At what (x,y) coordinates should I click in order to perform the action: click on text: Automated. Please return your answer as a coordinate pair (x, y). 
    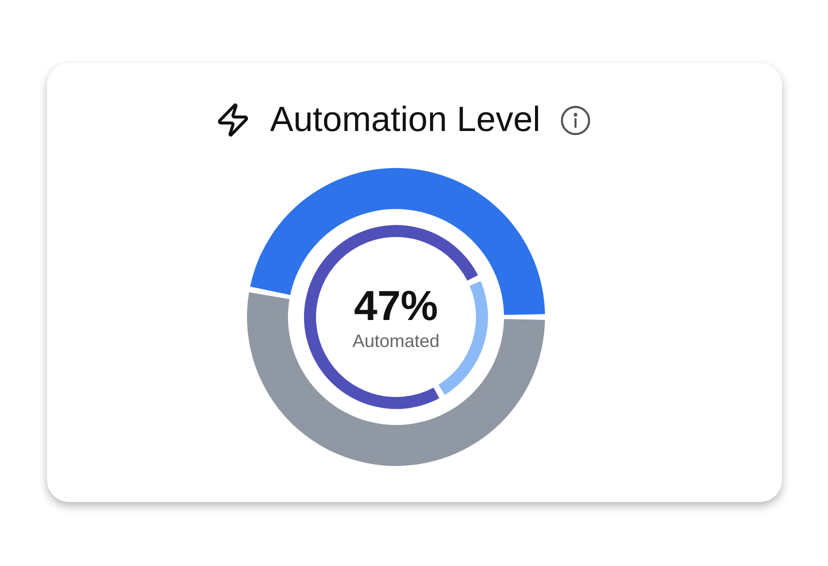
    Looking at the image, I should click on (396, 341).